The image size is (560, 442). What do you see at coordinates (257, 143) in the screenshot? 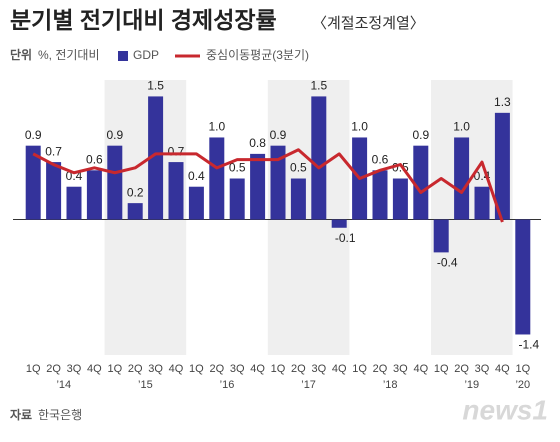
I see `data-label: 0.8` at bounding box center [257, 143].